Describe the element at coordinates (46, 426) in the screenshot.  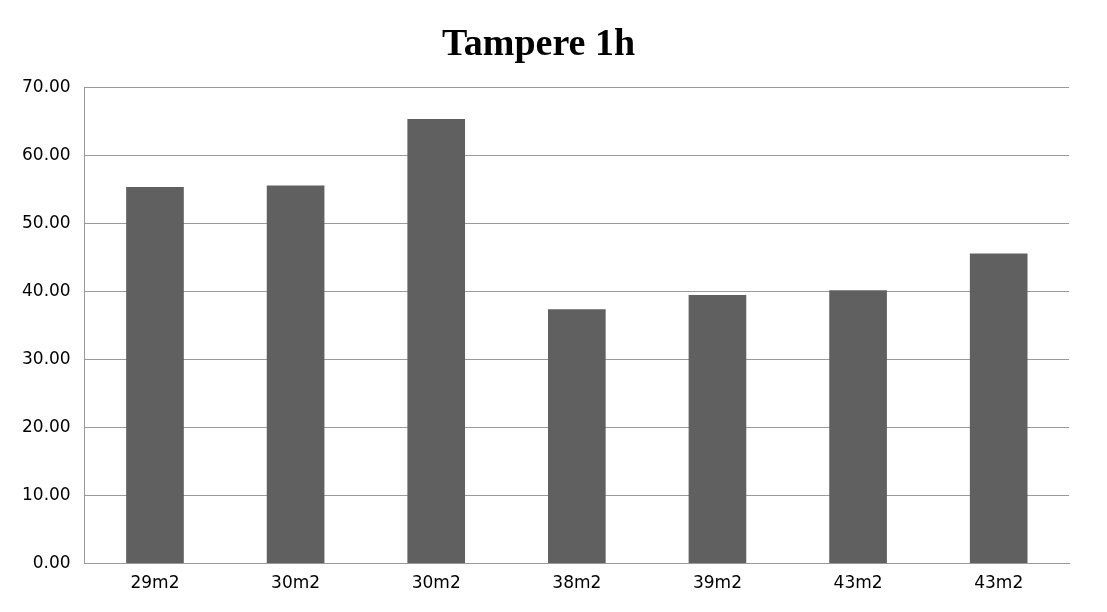
I see `y-tick-label: 20.00` at that location.